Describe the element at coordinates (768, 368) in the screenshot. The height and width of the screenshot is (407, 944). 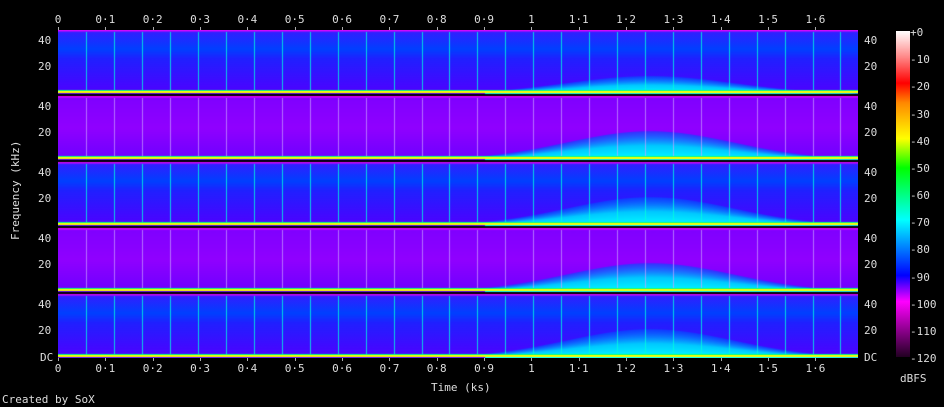
I see `x-tick-label-bottom: 1·5` at that location.